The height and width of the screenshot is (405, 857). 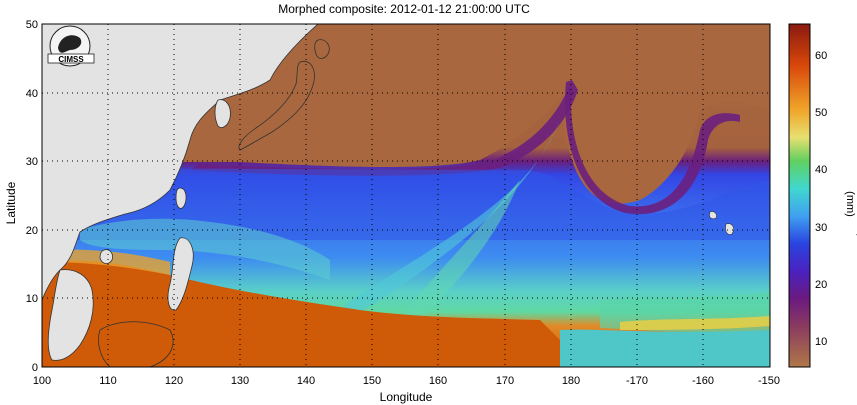 What do you see at coordinates (821, 56) in the screenshot?
I see `colorbar-tick: 60` at bounding box center [821, 56].